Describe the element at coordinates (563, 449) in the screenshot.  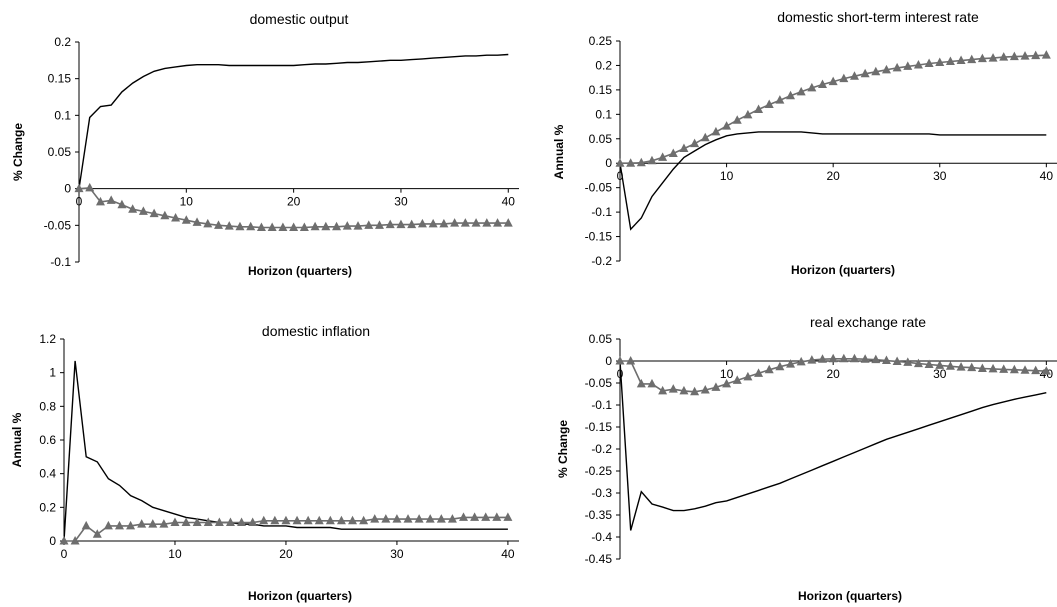
I see `y-axis-label: % Change` at that location.